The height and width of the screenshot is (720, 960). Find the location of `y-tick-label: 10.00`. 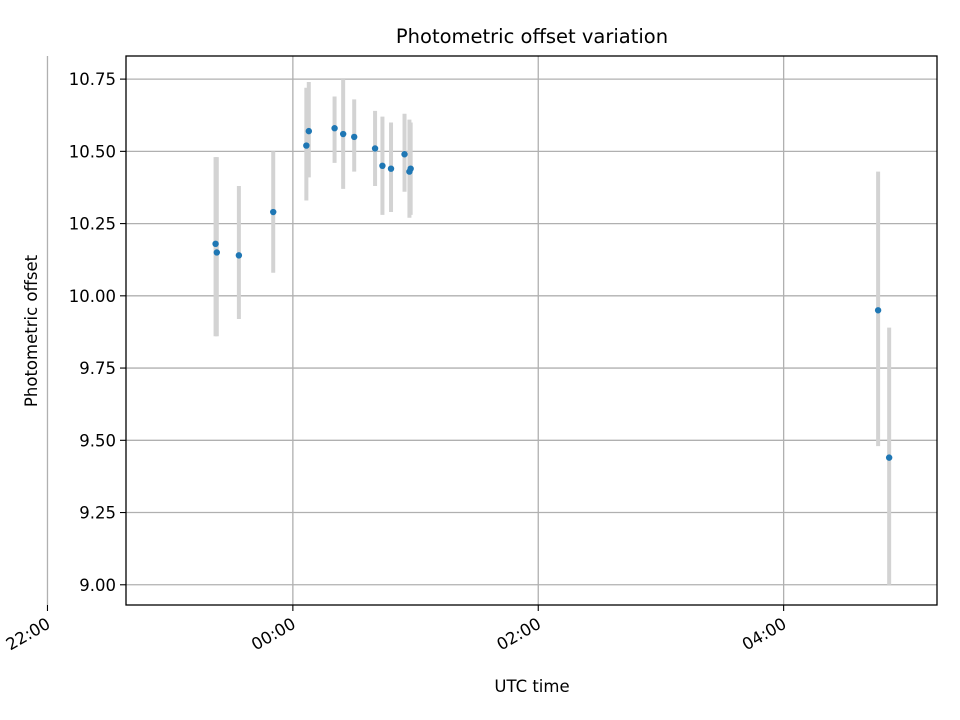

y-tick-label: 10.00 is located at coordinates (92, 296).